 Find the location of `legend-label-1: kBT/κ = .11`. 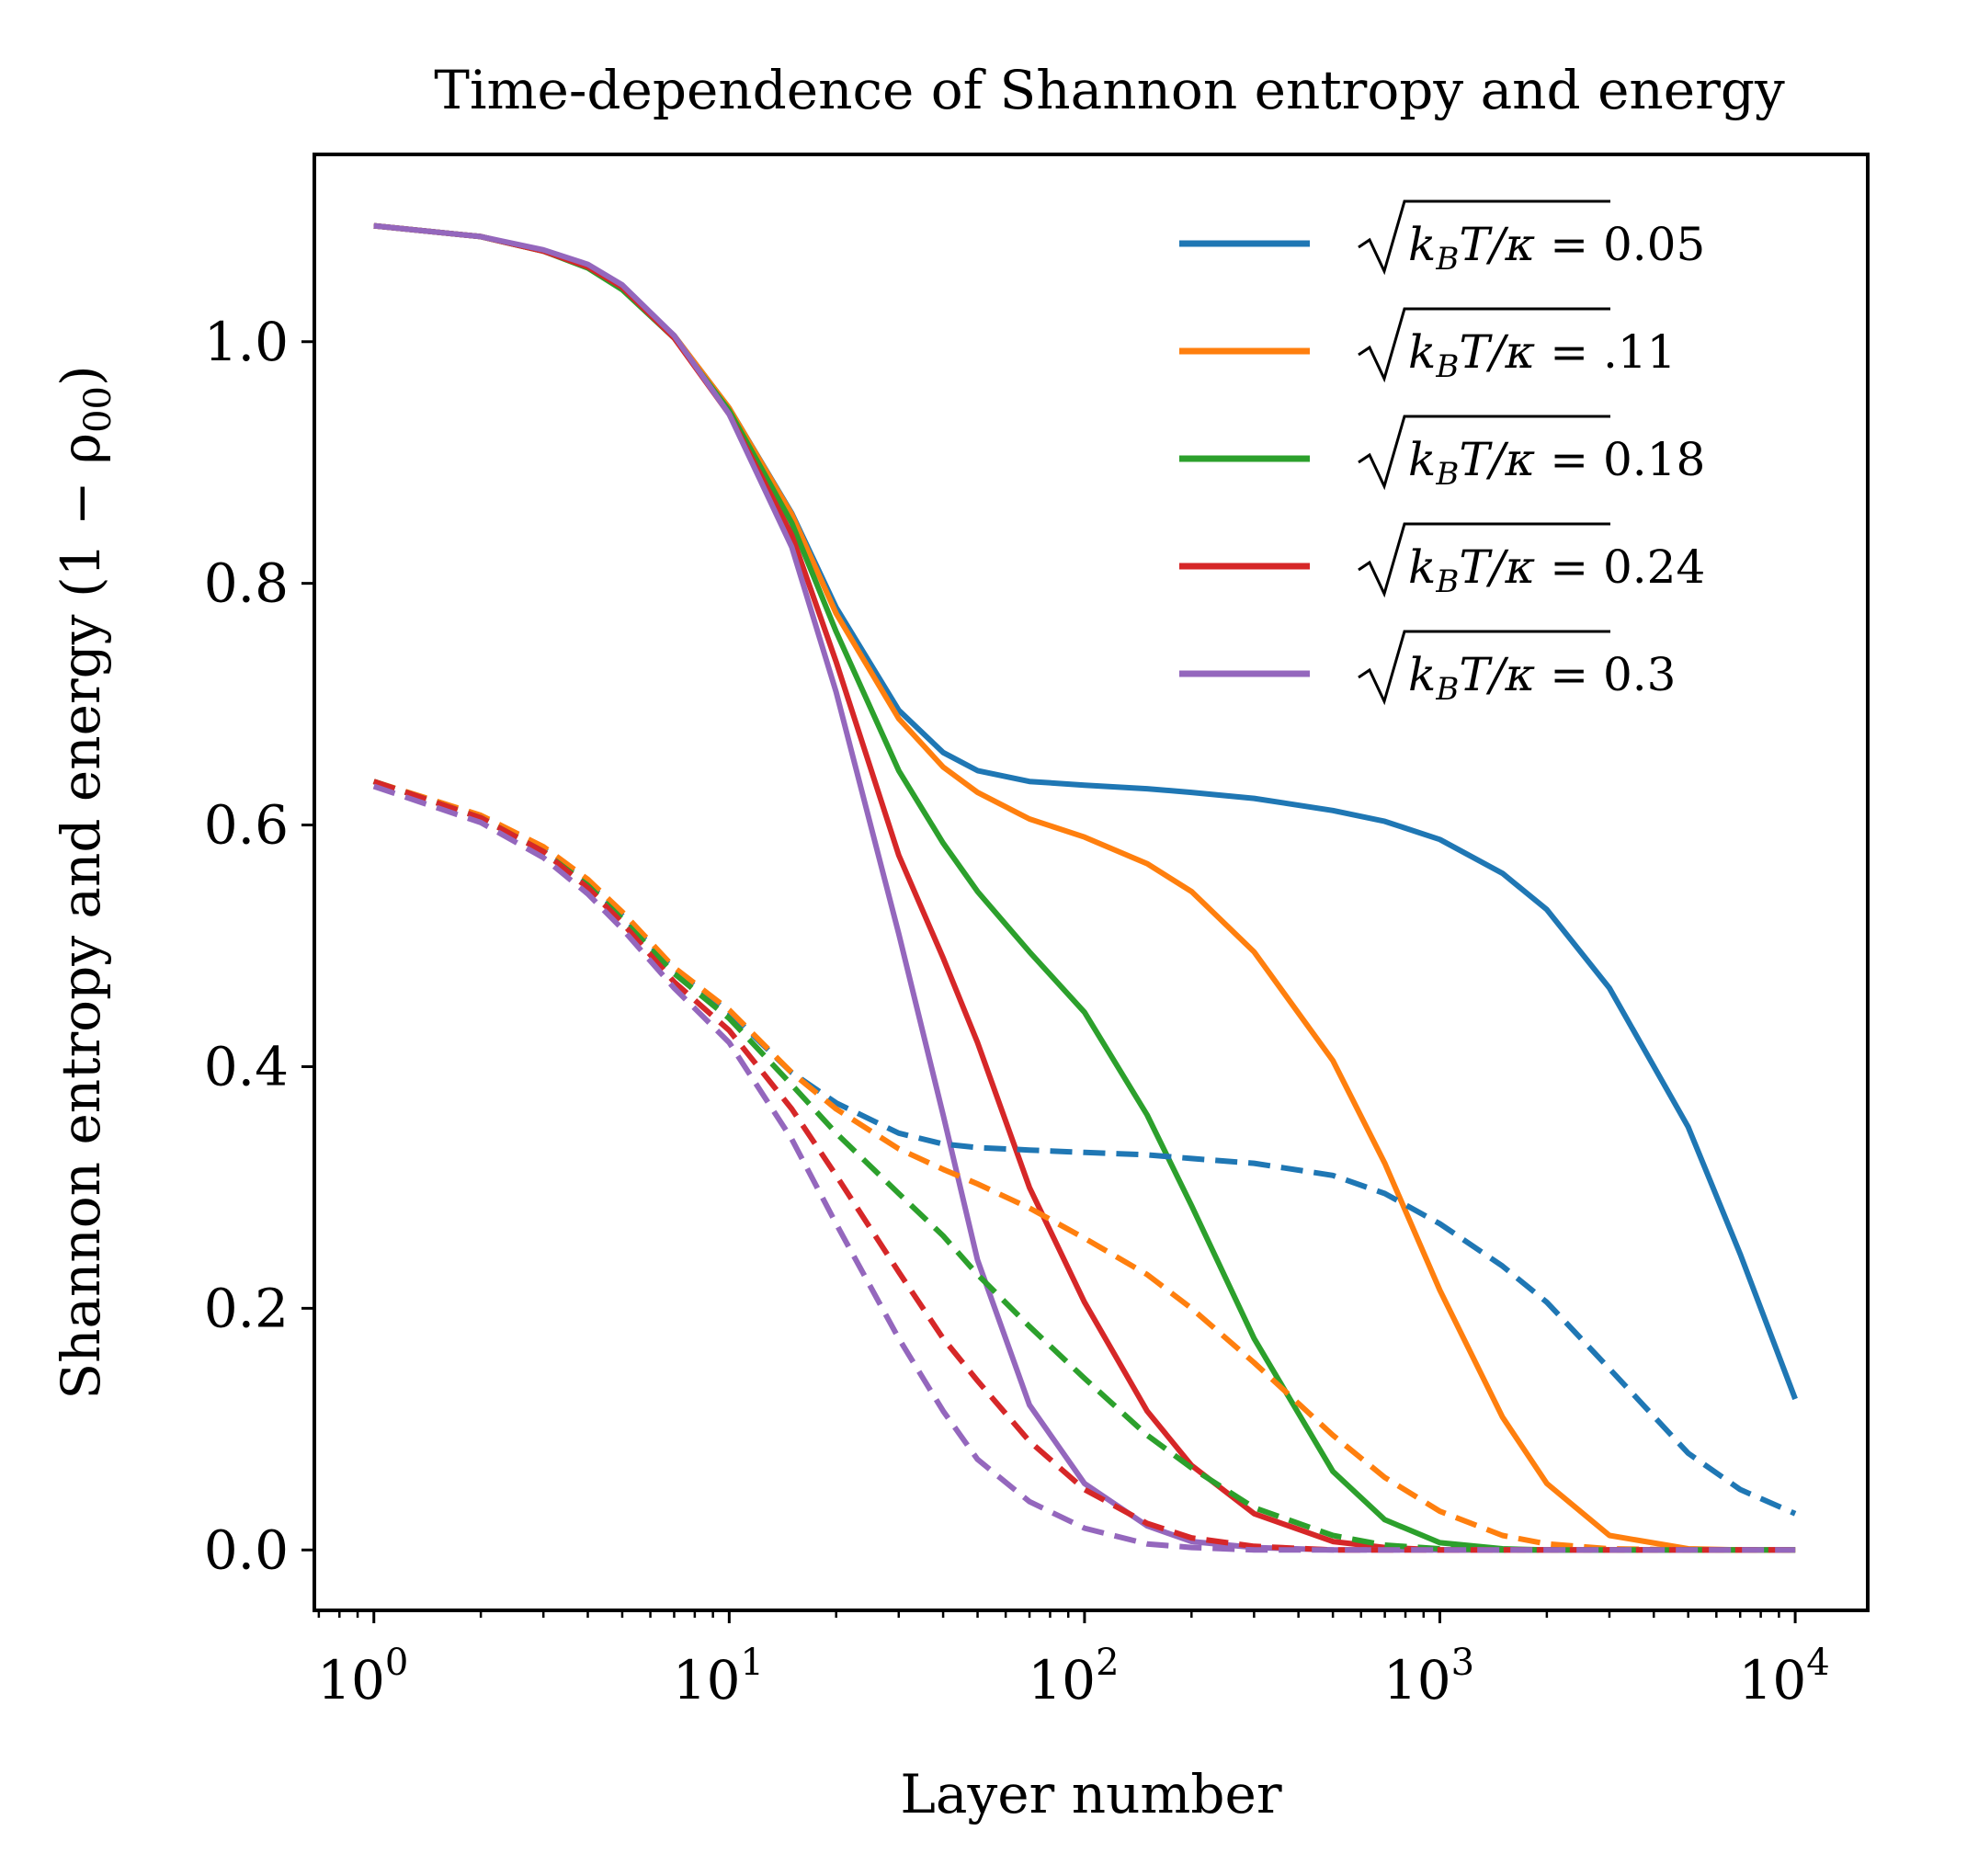

legend-label-1: kBT/κ = .11 is located at coordinates (1542, 355).